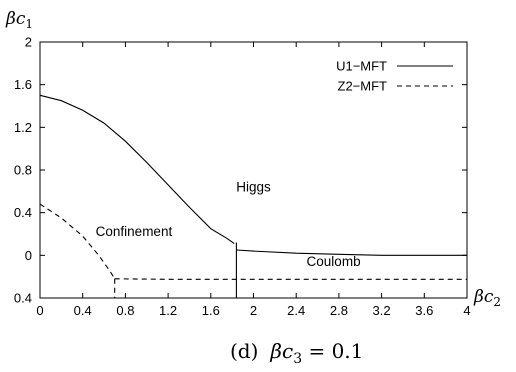 This screenshot has width=516, height=372. I want to click on legend-label: U1−MFT, so click(361, 66).